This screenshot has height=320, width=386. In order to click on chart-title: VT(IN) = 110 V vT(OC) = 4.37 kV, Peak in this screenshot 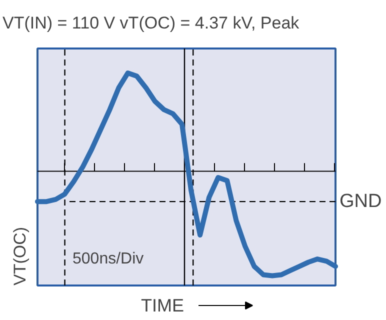, I will do `click(151, 23)`.